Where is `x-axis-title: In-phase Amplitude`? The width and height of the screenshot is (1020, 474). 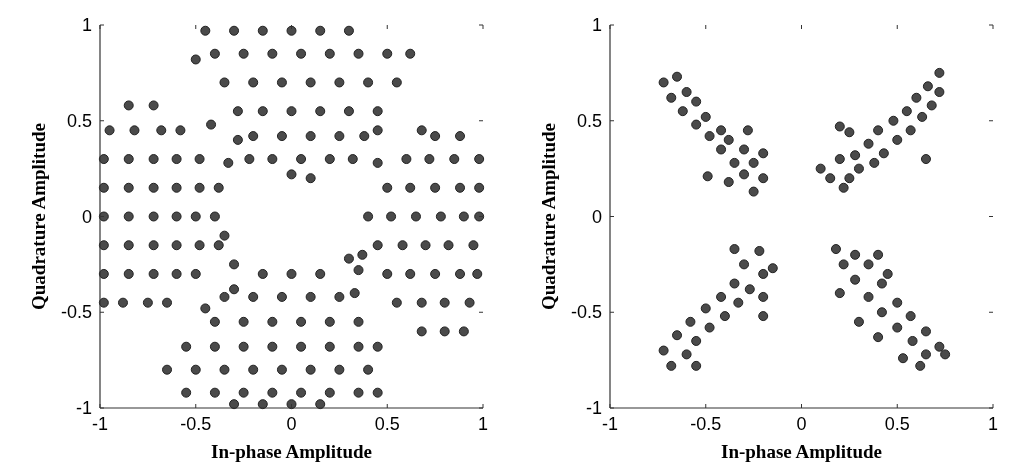
x-axis-title: In-phase Amplitude is located at coordinates (291, 451).